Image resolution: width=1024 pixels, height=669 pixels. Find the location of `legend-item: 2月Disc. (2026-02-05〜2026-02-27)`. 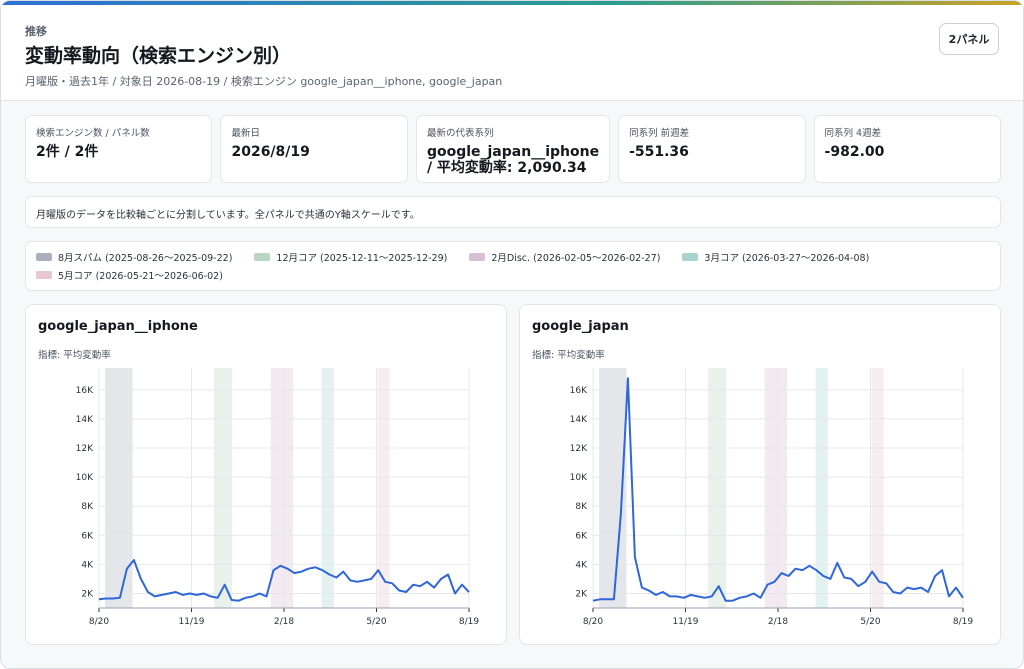

legend-item: 2月Disc. (2026-02-05〜2026-02-27) is located at coordinates (564, 257).